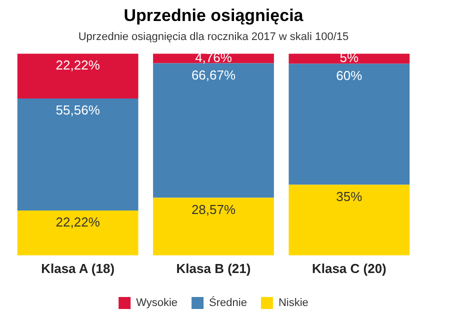  I want to click on chart-subtitle: Uprzednie osiągnięcia dla rocznika 2017 w skali 100/15, so click(213, 37).